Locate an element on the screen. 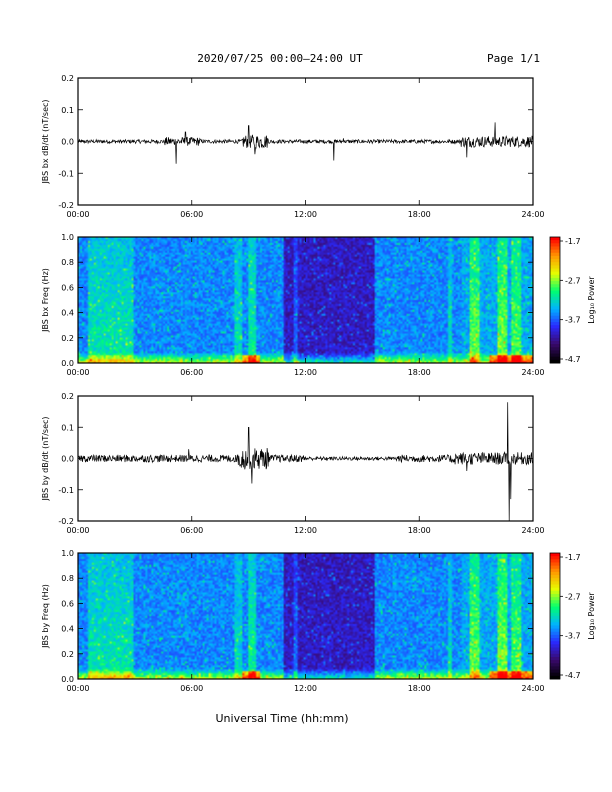 The image size is (612, 792). y-tick-label: 0.0 is located at coordinates (67, 142).